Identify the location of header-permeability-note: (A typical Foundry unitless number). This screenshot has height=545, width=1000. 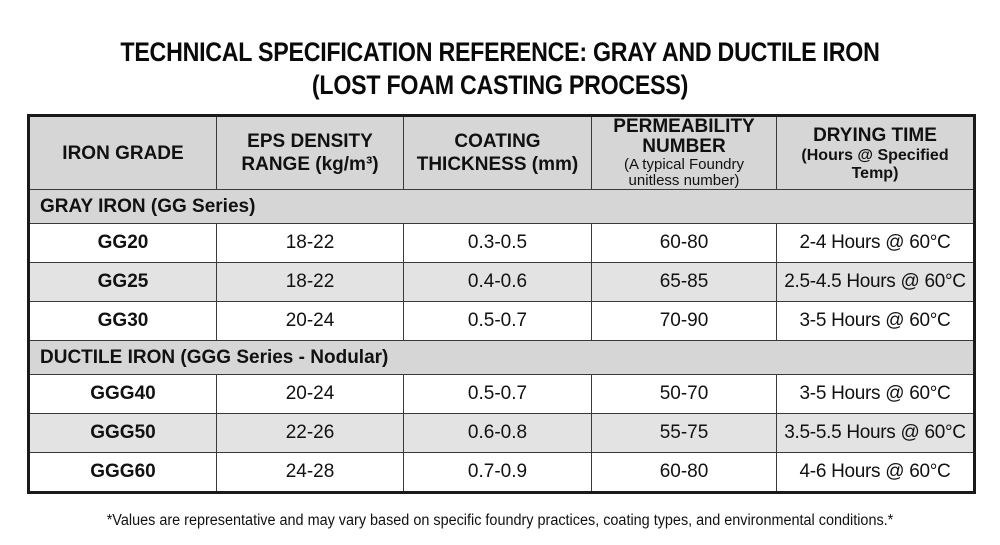
(684, 172).